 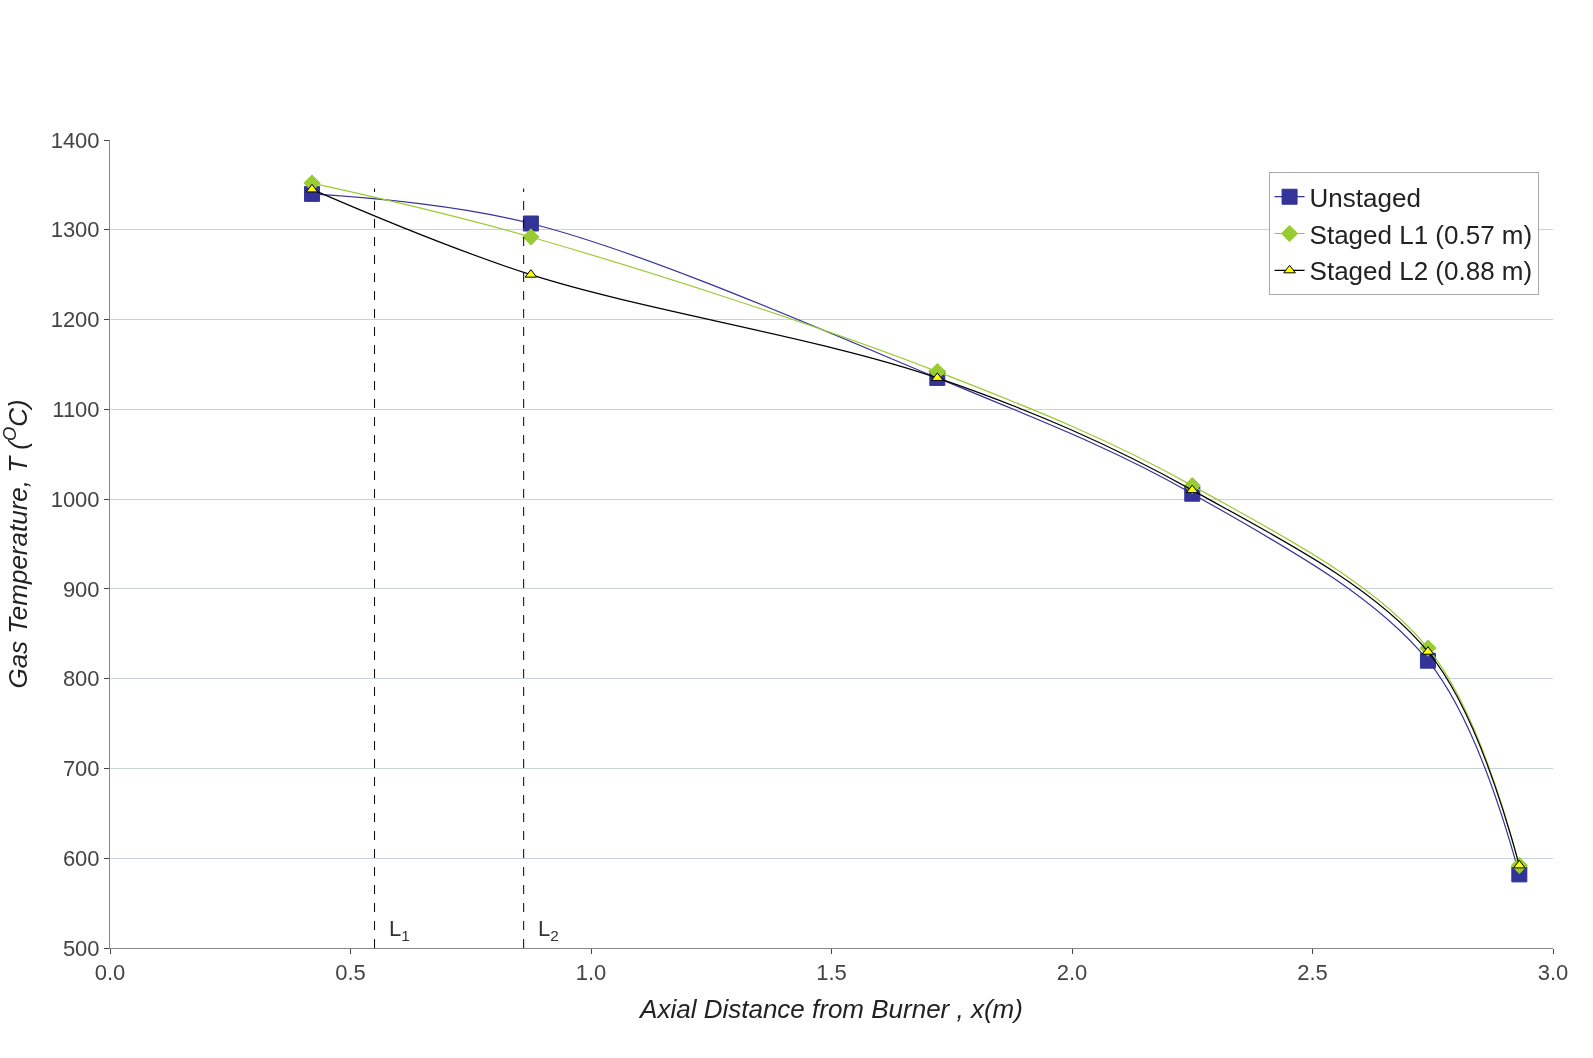 I want to click on y-tick-label: 1100, so click(x=76, y=410).